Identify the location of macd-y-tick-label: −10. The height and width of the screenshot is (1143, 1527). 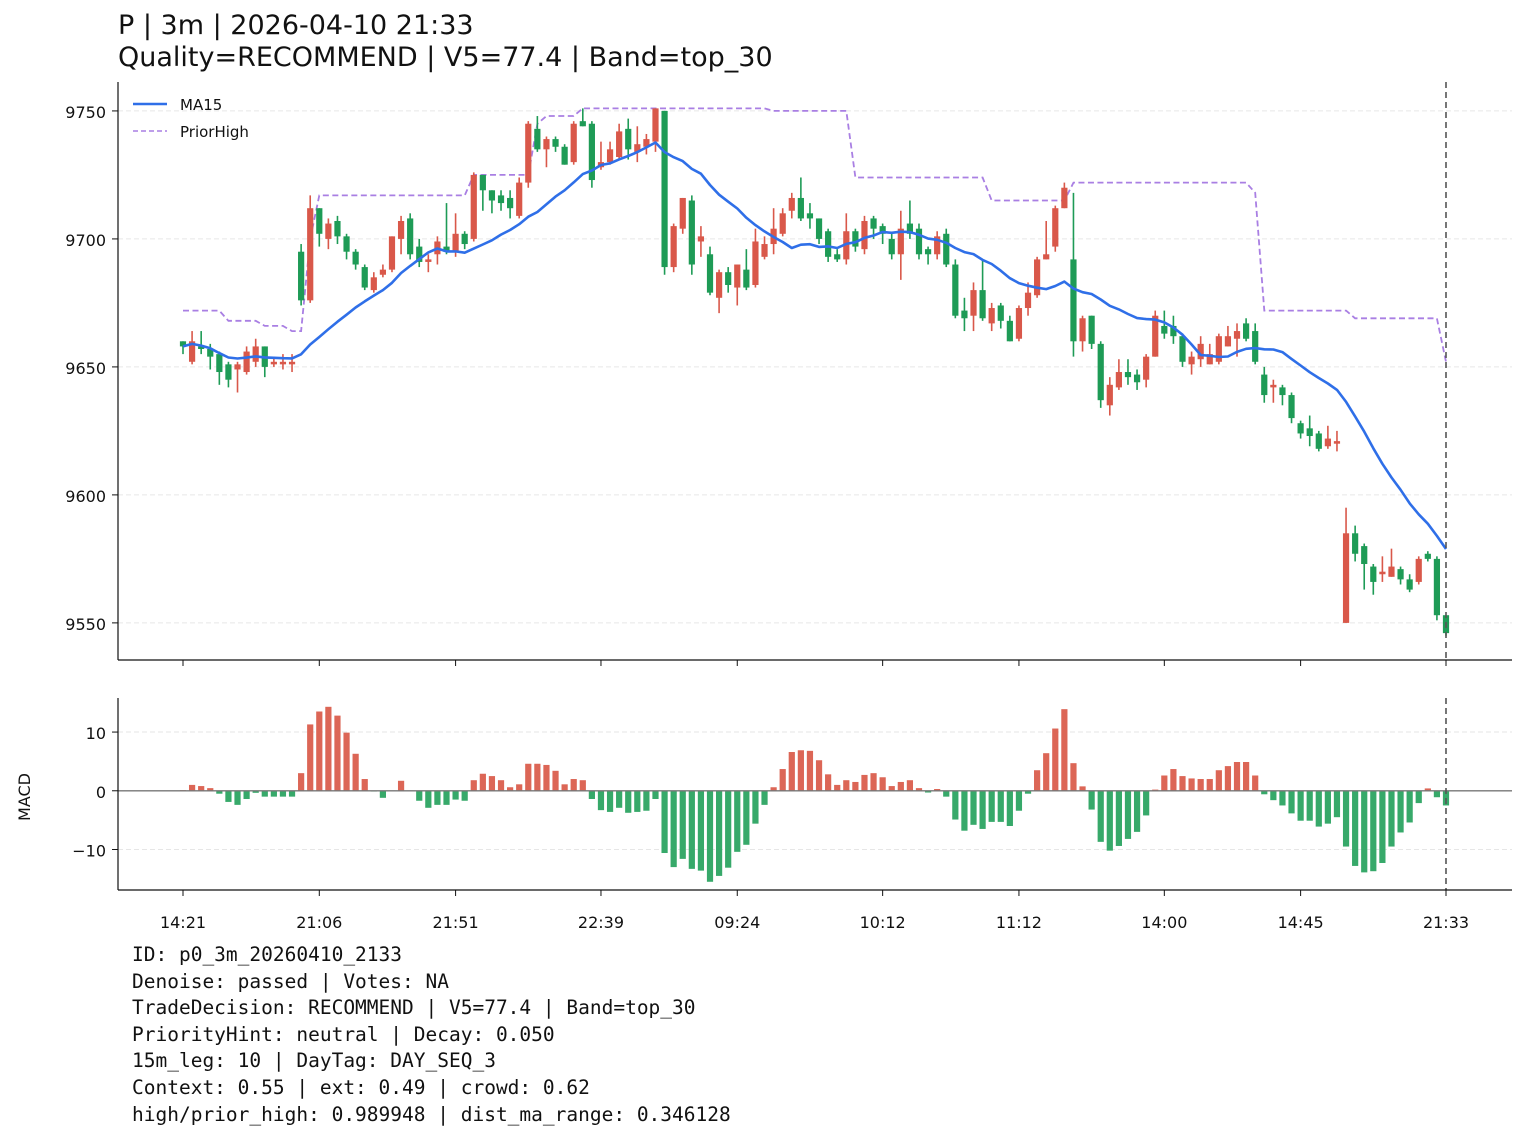
(89, 850).